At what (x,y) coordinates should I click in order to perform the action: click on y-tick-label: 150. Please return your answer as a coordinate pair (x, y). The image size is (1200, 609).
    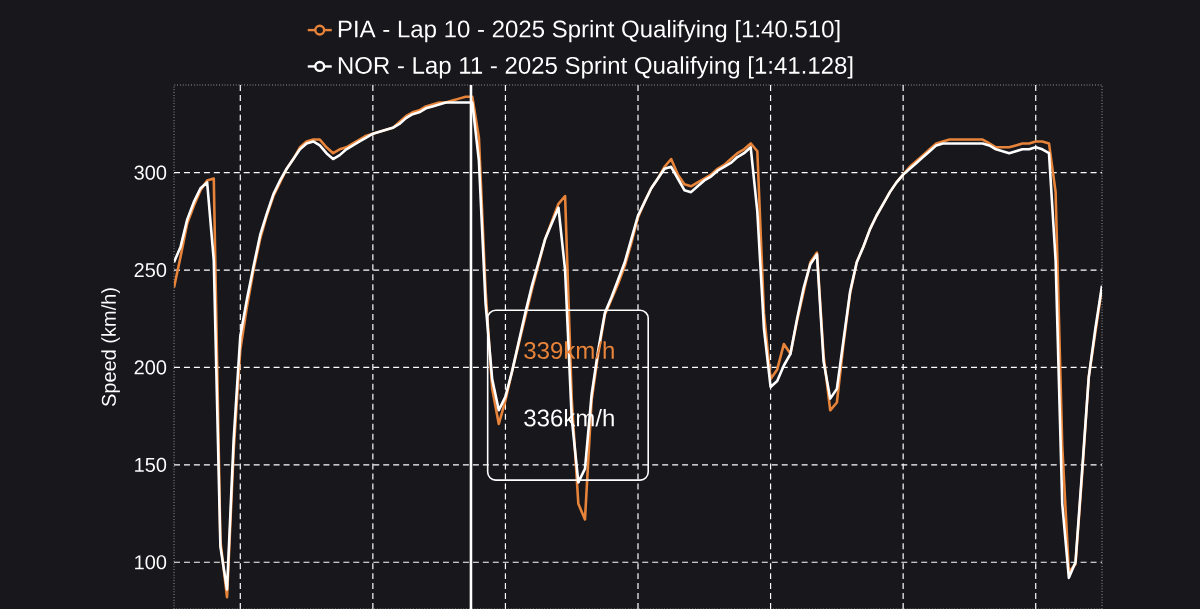
    Looking at the image, I should click on (151, 464).